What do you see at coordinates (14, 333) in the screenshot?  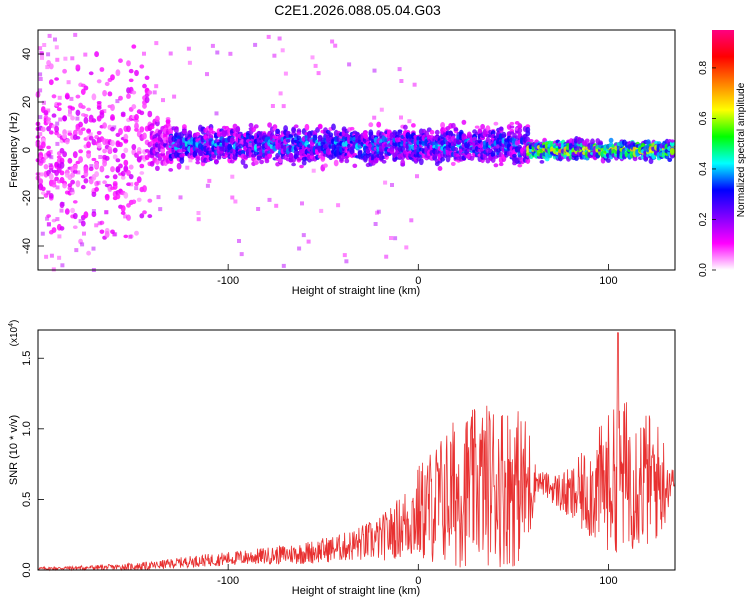 I see `snr-y-multiplier: (x104)` at bounding box center [14, 333].